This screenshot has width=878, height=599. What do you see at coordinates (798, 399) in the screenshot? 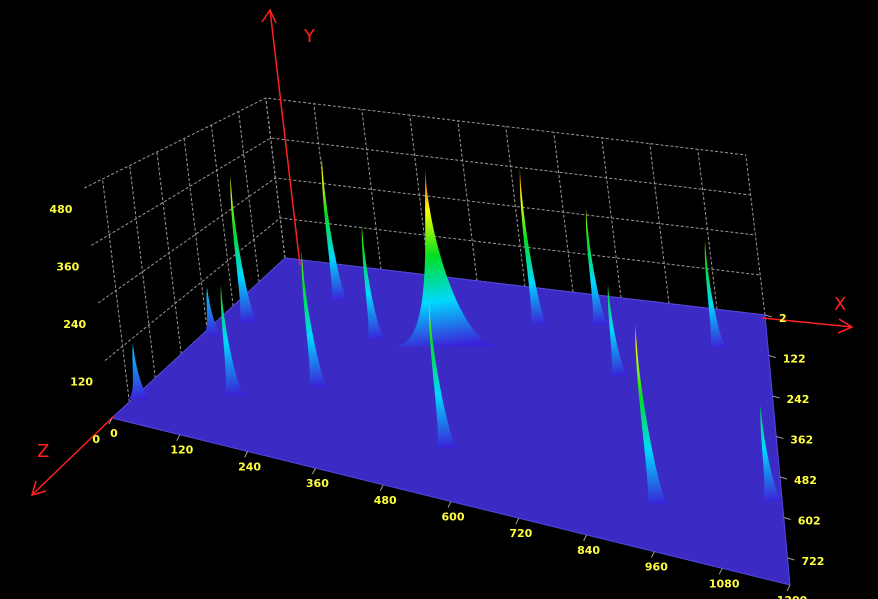
I see `z-tick-label: 242` at bounding box center [798, 399].